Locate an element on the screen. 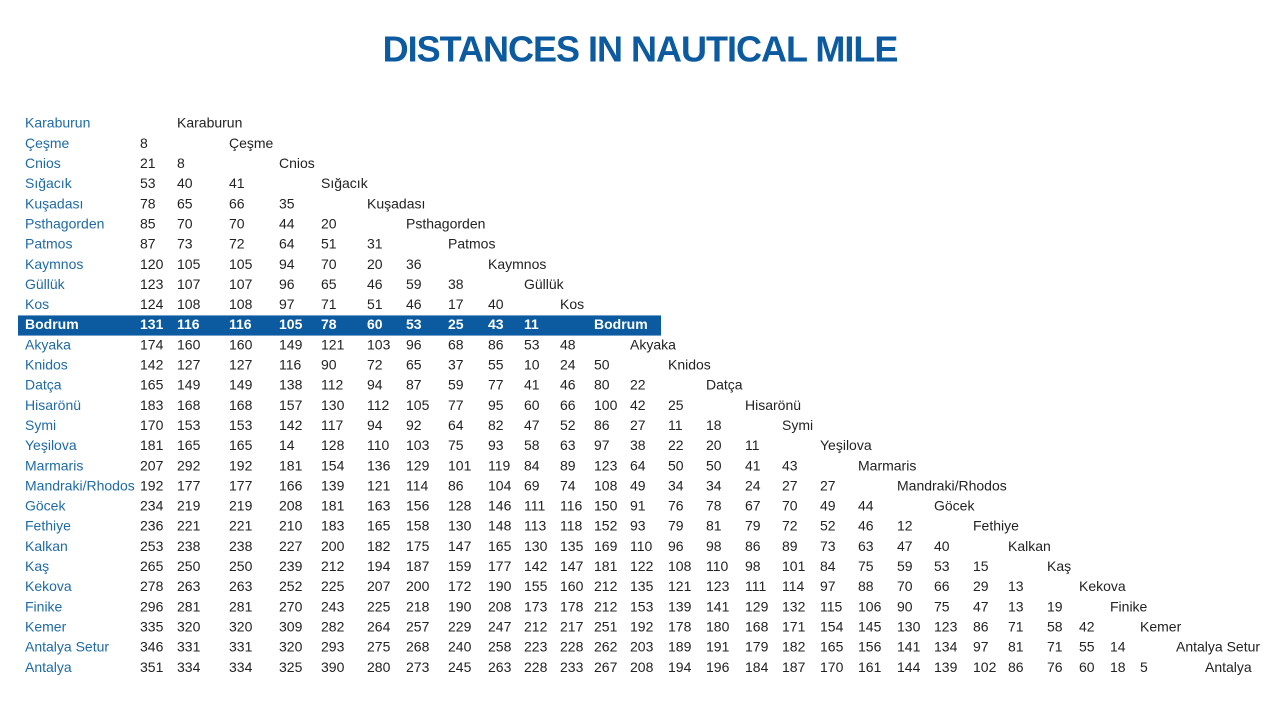 This screenshot has height=704, width=1280. diagonal-name: Marmaris is located at coordinates (887, 465).